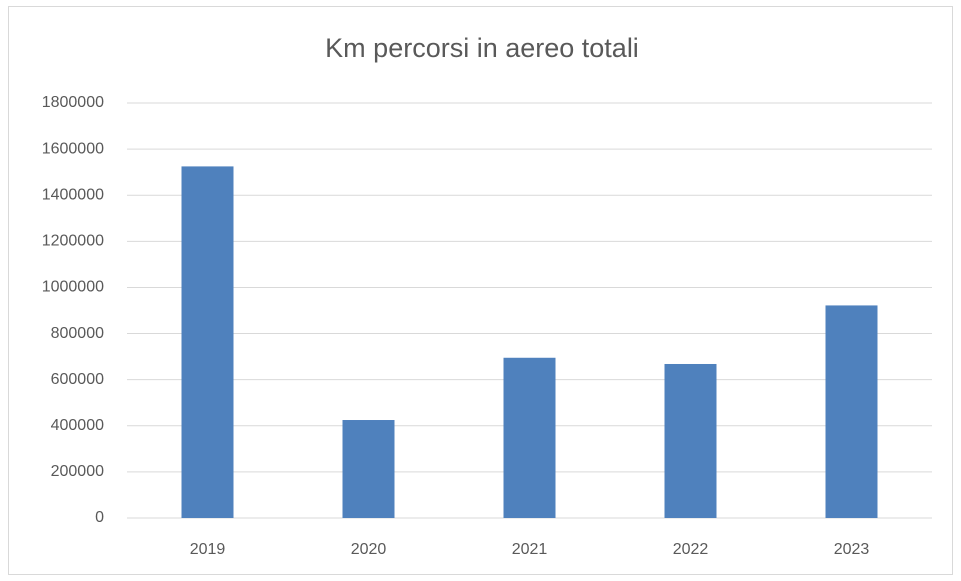 The height and width of the screenshot is (581, 961). What do you see at coordinates (77, 379) in the screenshot?
I see `y-tick-label: 600000` at bounding box center [77, 379].